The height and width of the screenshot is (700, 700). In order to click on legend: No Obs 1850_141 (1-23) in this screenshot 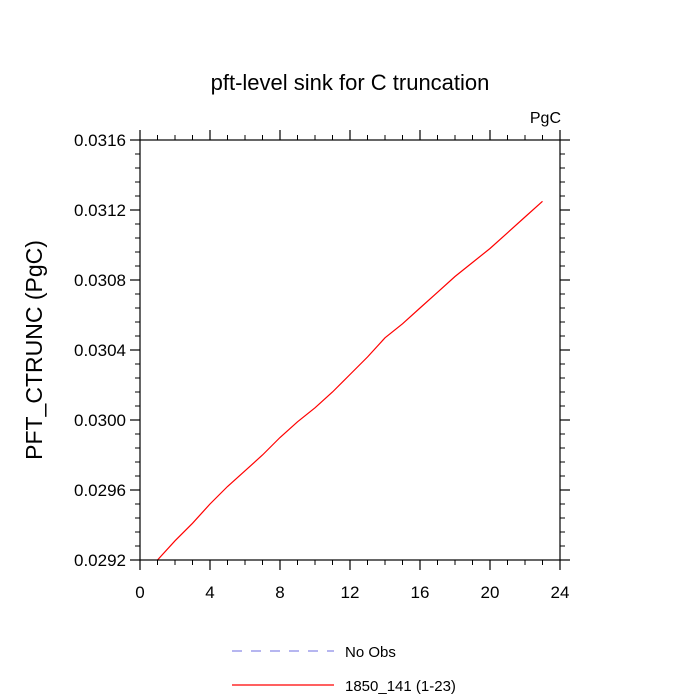, I will do `click(344, 669)`.